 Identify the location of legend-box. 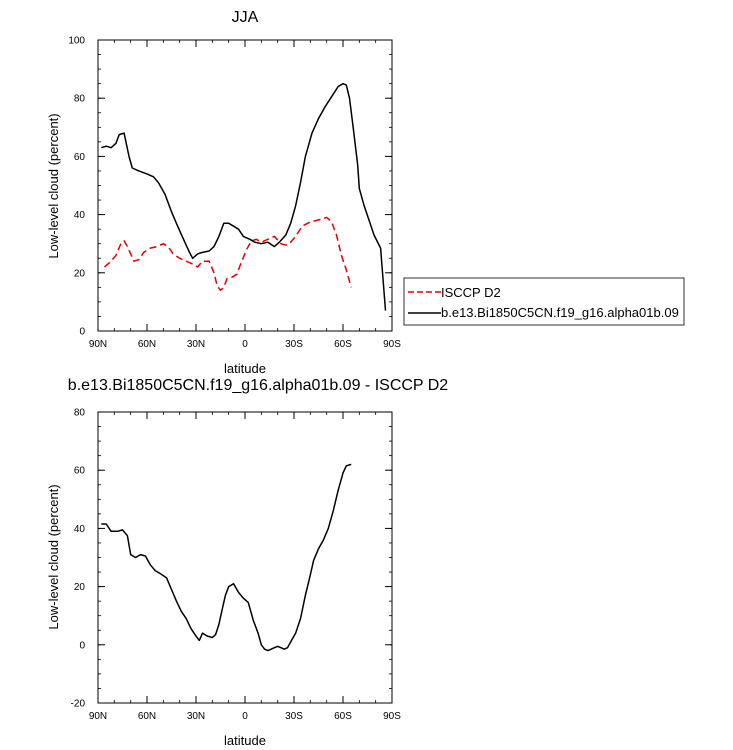
(544, 301).